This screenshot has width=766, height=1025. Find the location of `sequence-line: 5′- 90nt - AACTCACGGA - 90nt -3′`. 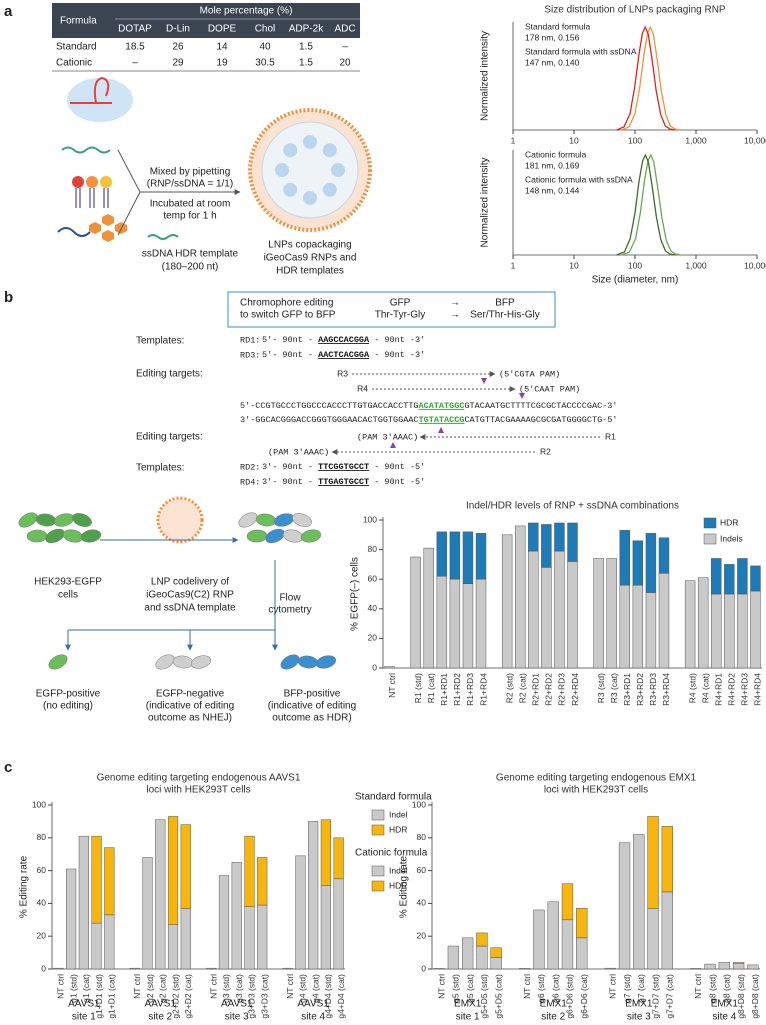

sequence-line: 5′- 90nt - AACTCACGGA - 90nt -3′ is located at coordinates (343, 355).